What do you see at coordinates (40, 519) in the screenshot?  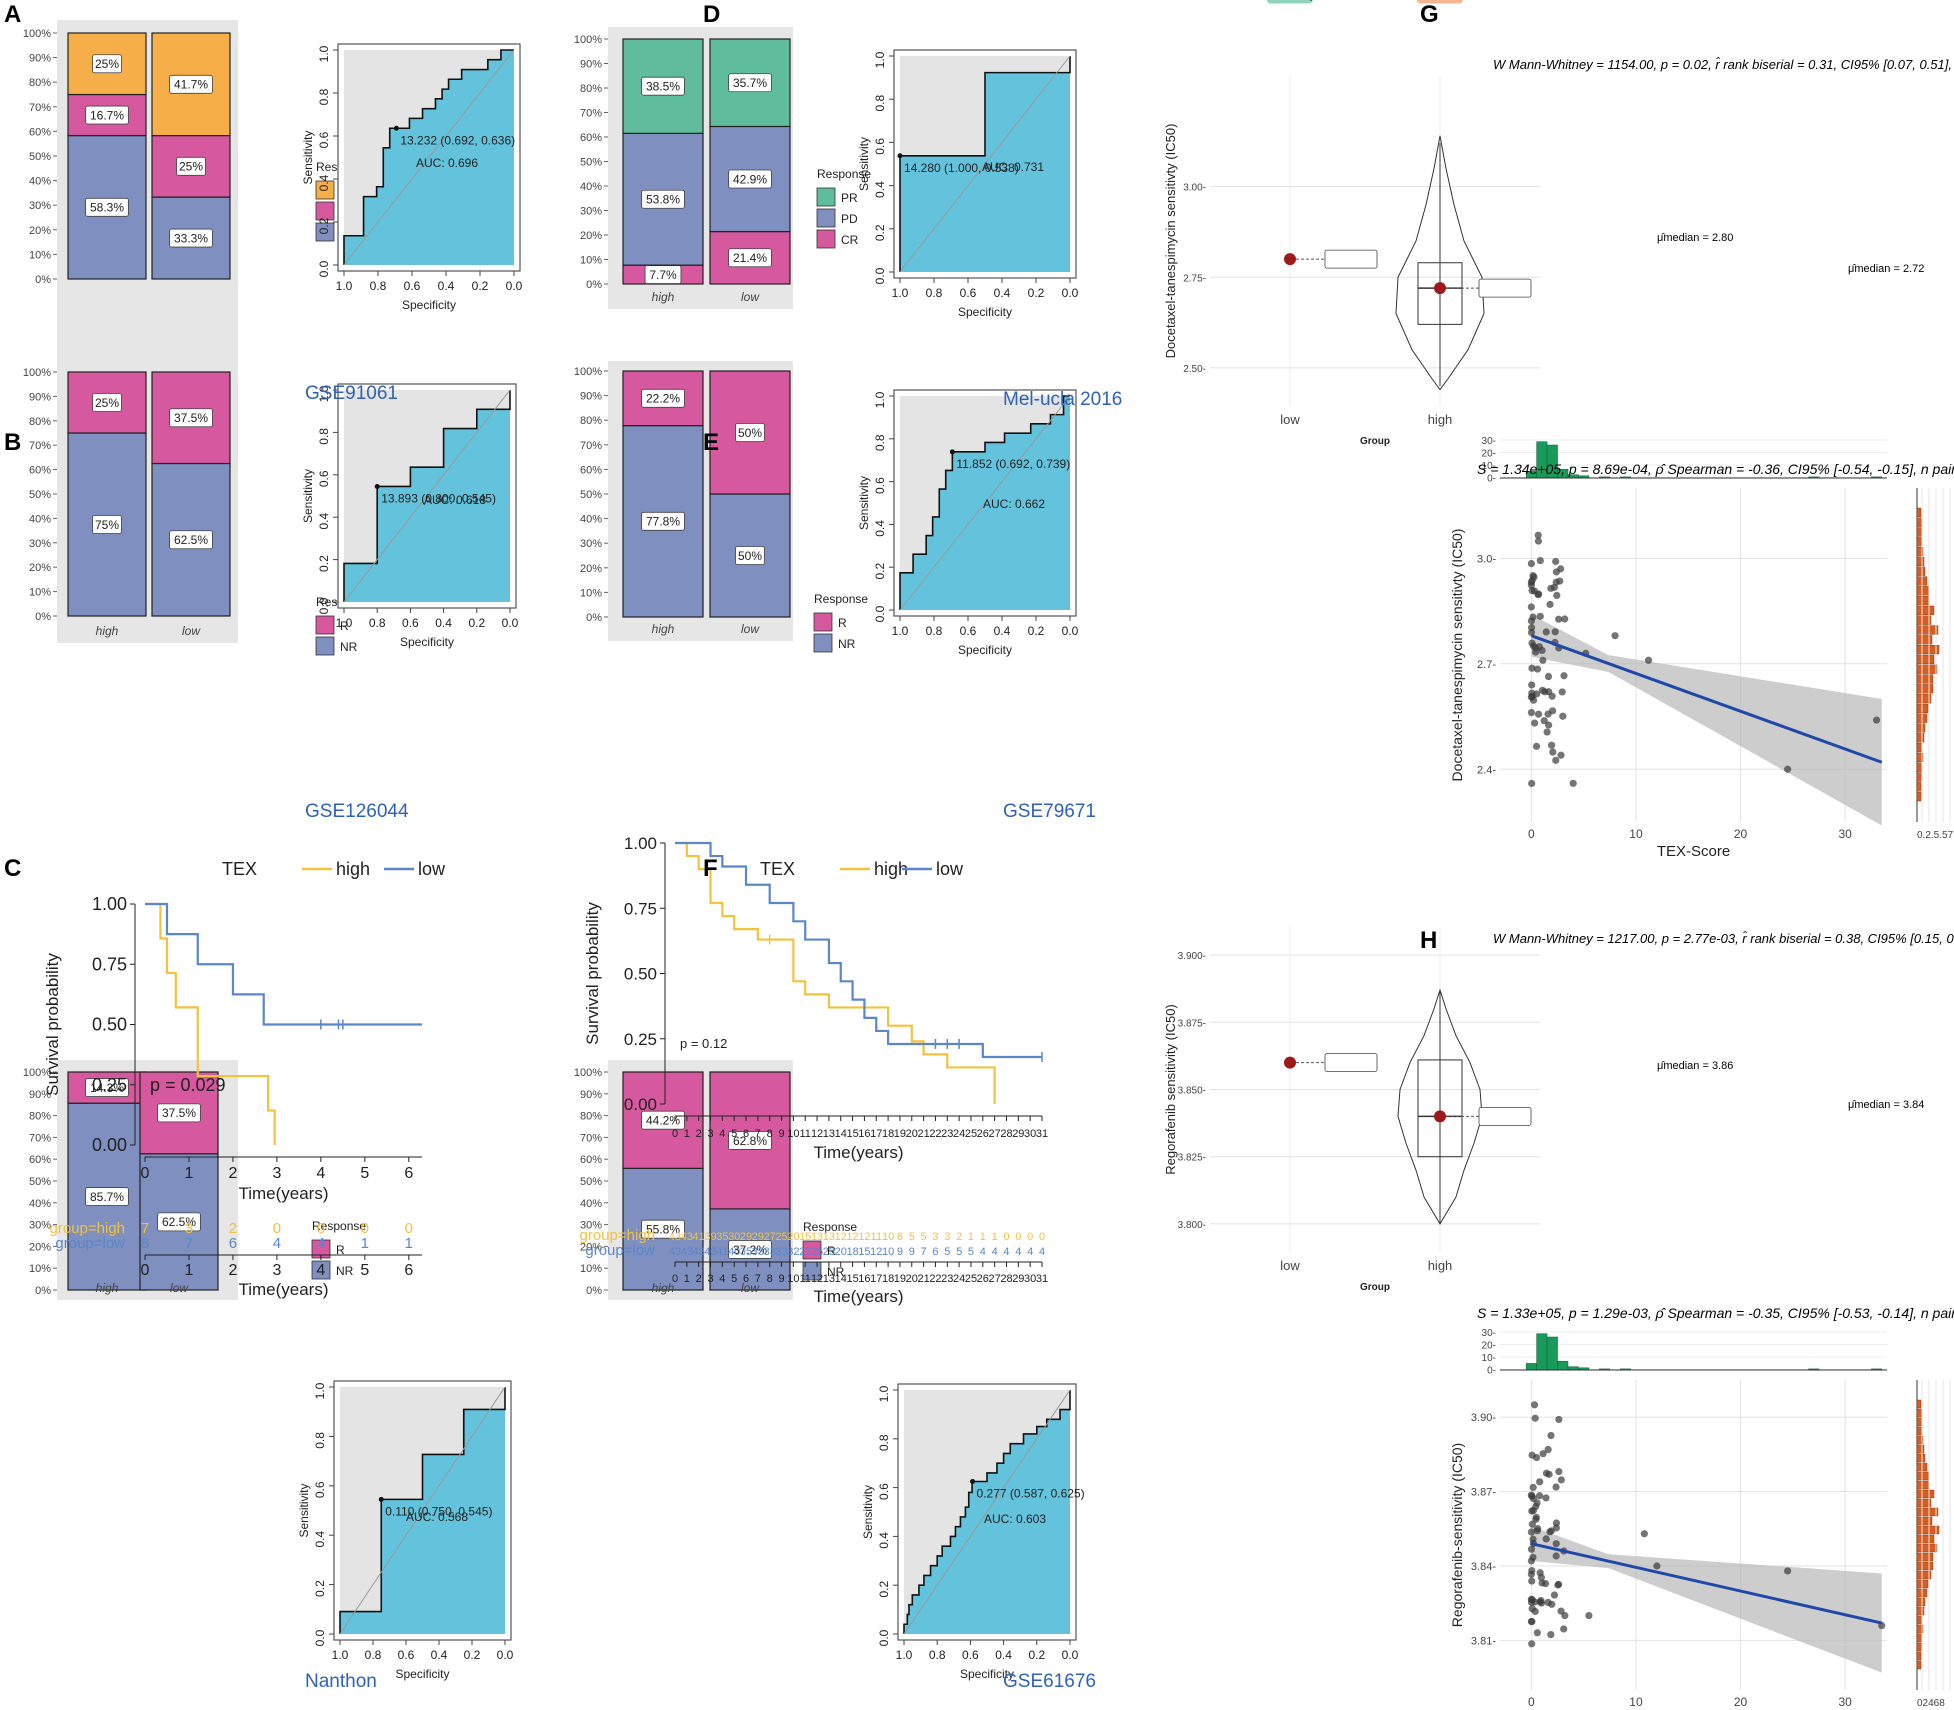 I see `B_bar-ytick-label: 40%` at bounding box center [40, 519].